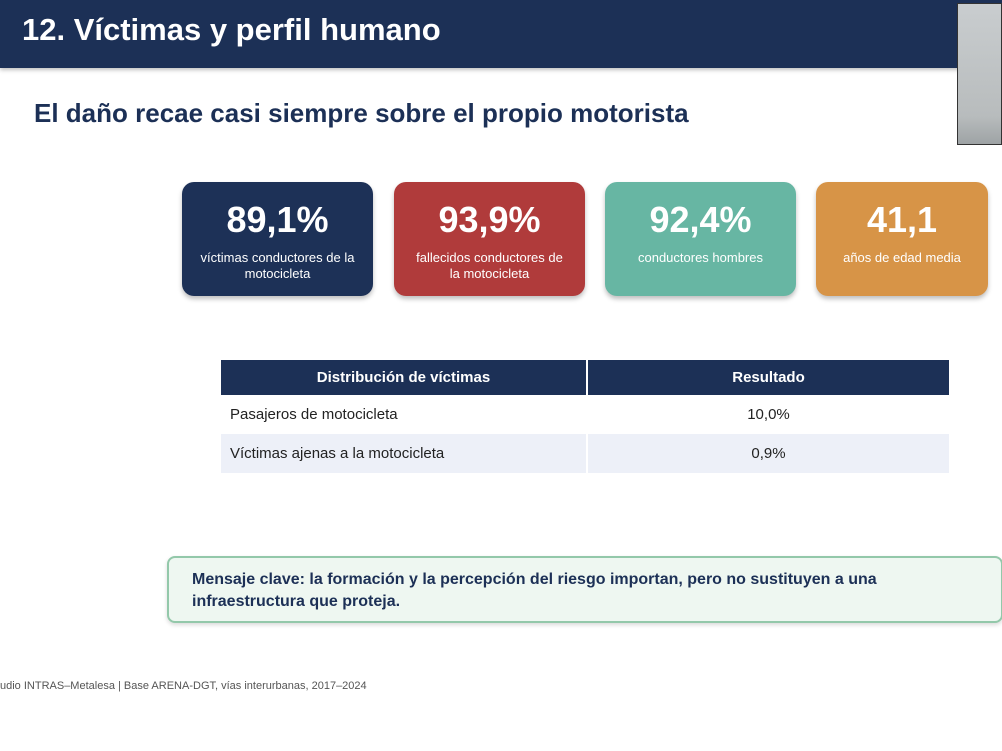  What do you see at coordinates (979, 74) in the screenshot?
I see `webcam-thumbnail` at bounding box center [979, 74].